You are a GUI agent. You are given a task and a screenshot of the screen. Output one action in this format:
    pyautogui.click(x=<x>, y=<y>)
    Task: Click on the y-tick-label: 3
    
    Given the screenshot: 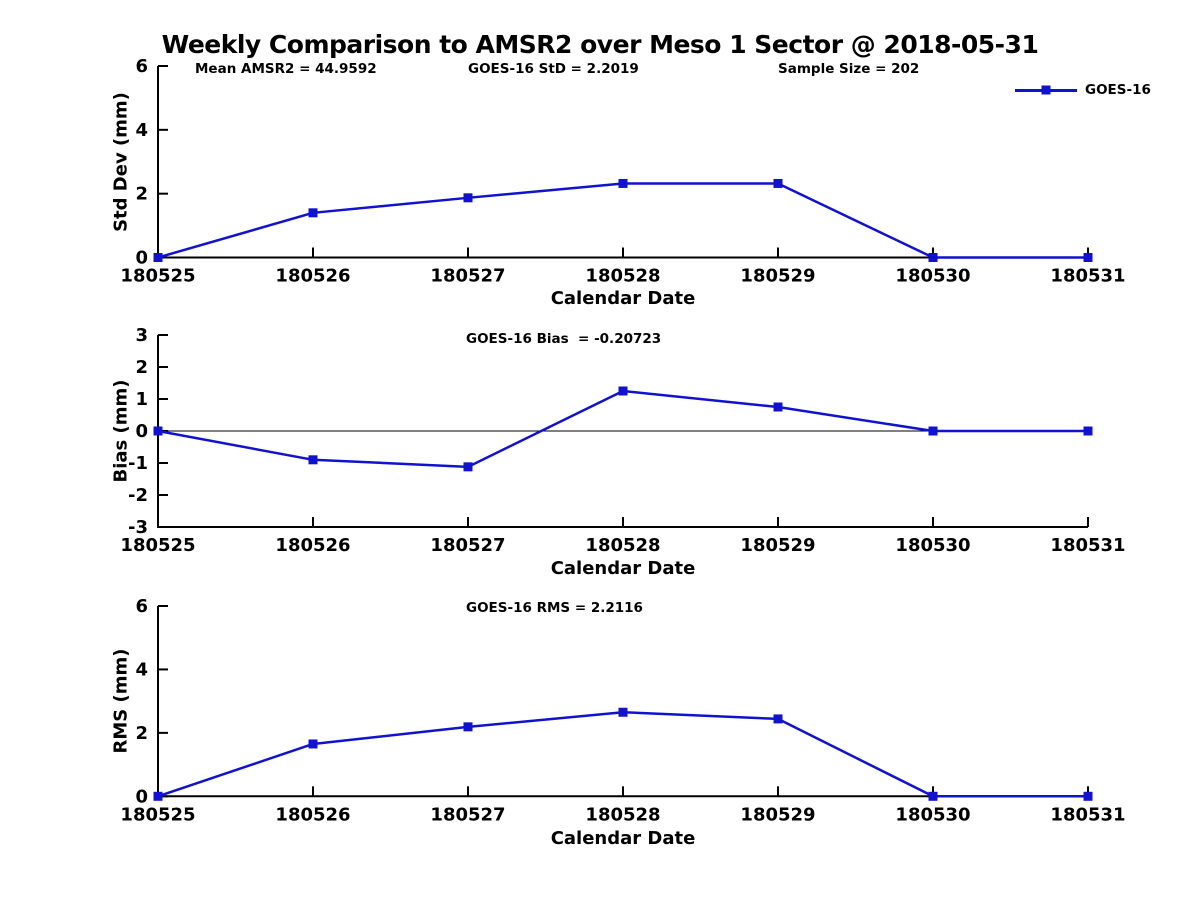 What is the action you would take?
    pyautogui.click(x=141, y=335)
    